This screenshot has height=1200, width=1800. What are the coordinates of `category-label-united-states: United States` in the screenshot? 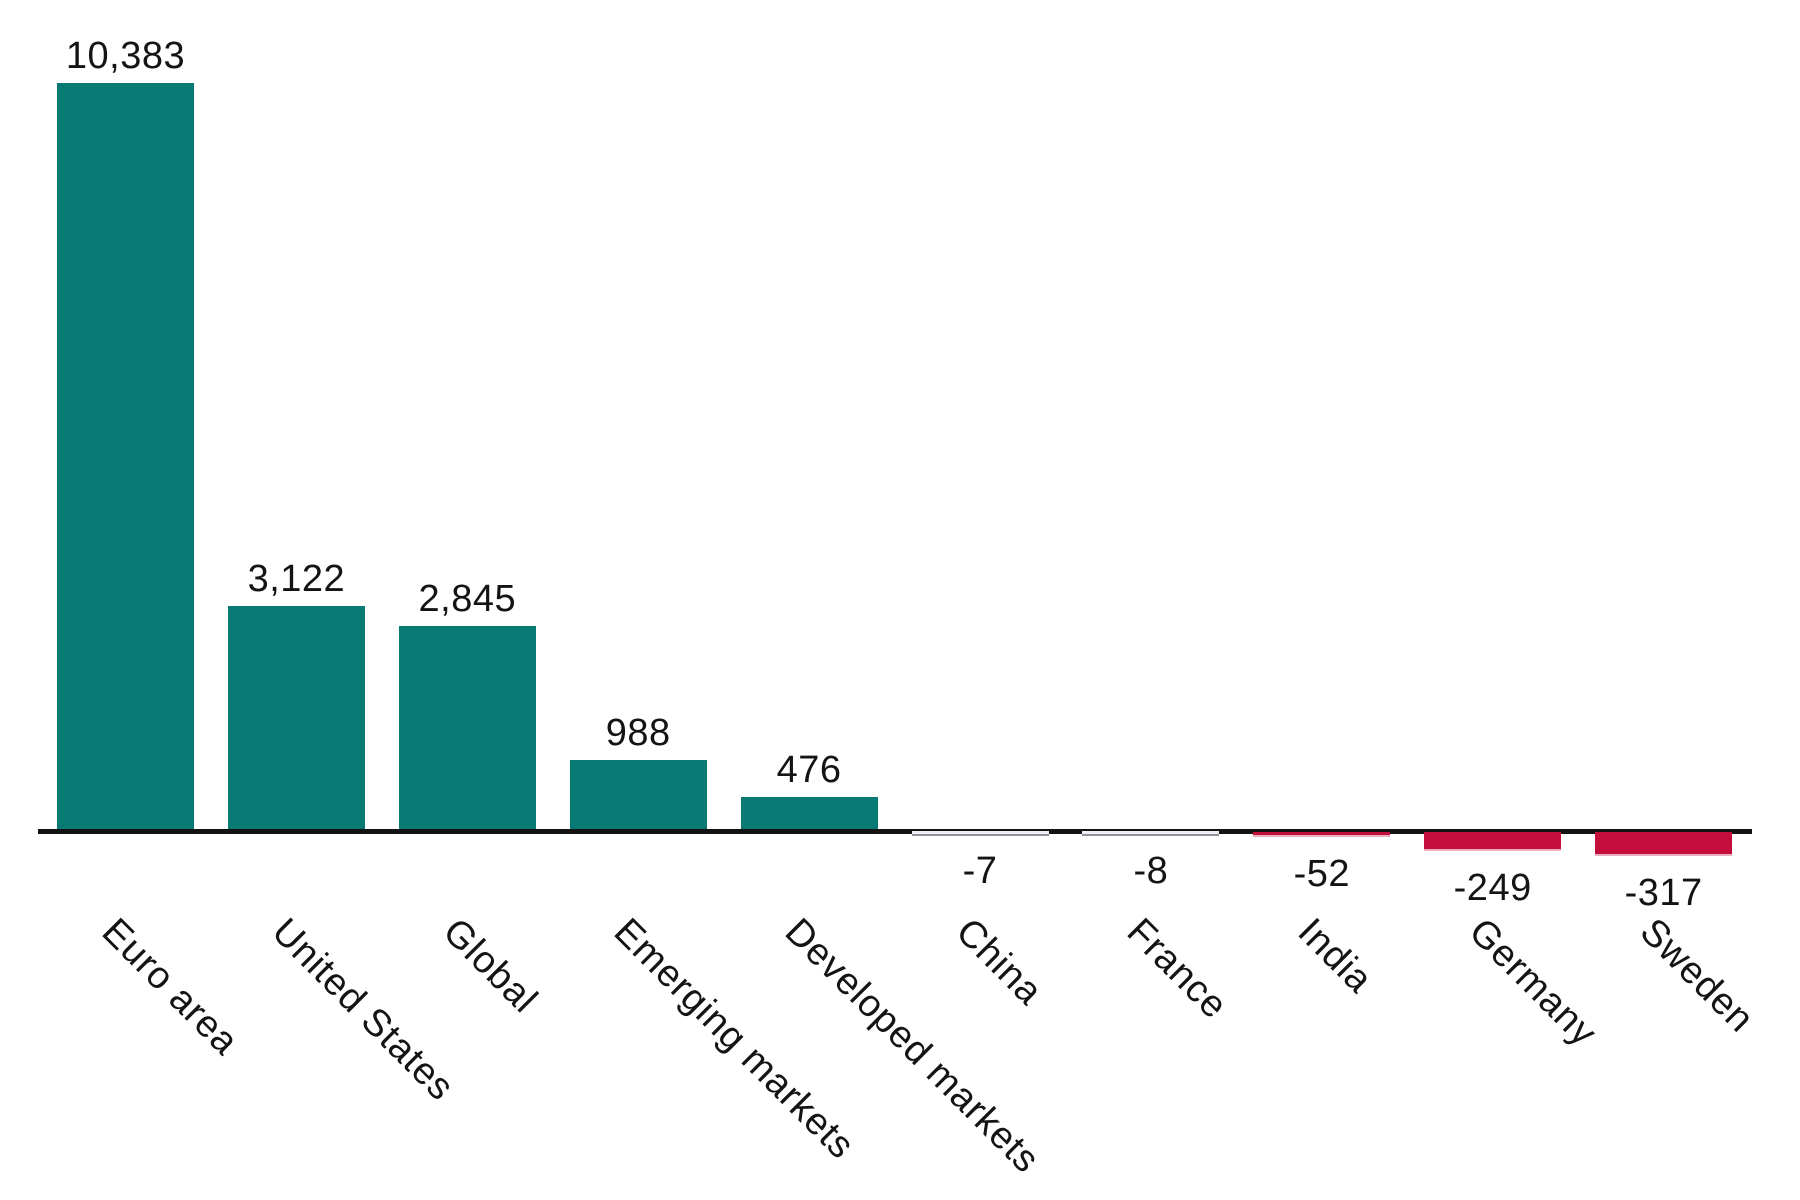 It's located at (363, 1009).